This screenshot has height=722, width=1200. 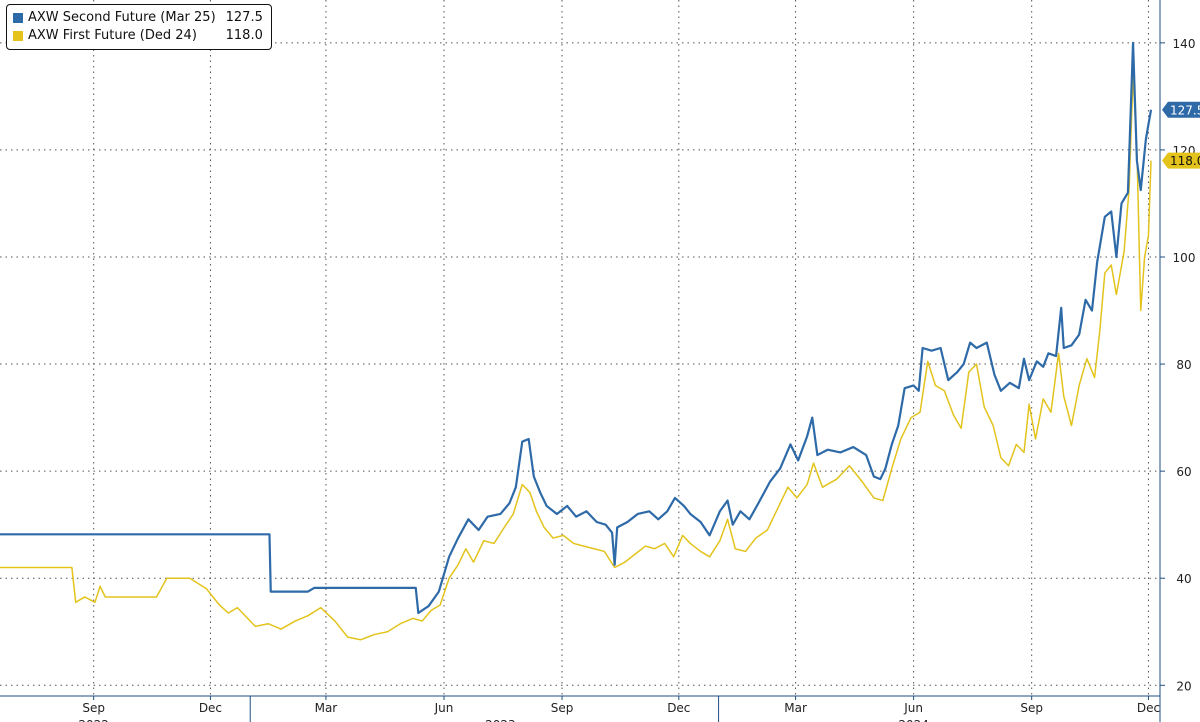 I want to click on y-tick-label: 20, so click(x=1183, y=686).